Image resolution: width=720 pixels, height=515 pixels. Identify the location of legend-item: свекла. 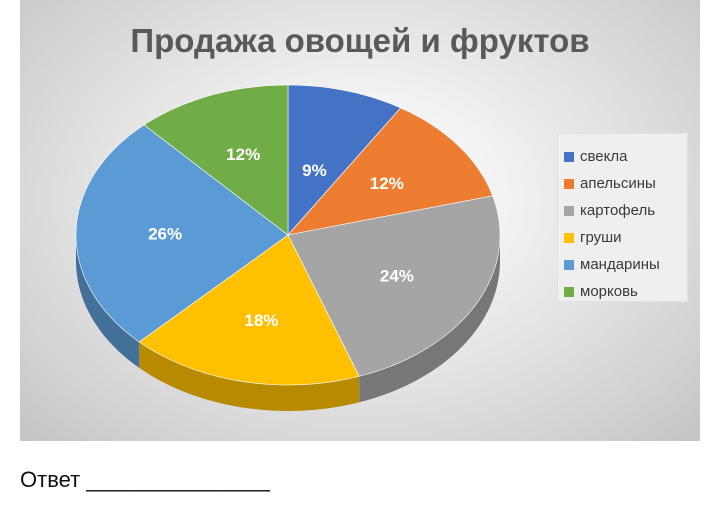
(625, 156).